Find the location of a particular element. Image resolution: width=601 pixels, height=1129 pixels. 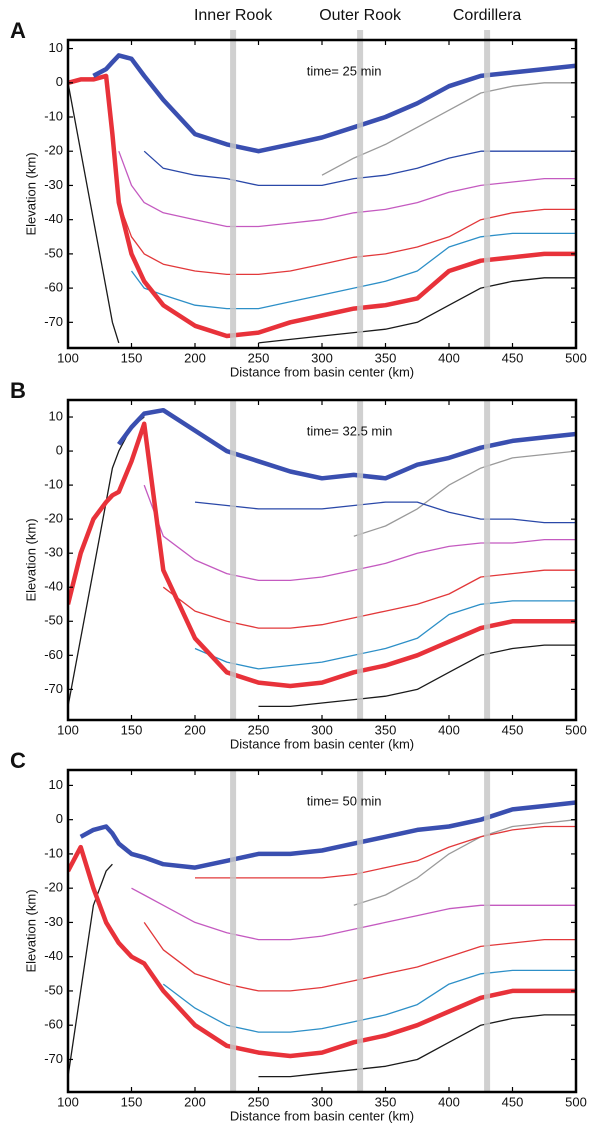

annotation: time= 32.5 min is located at coordinates (350, 430).